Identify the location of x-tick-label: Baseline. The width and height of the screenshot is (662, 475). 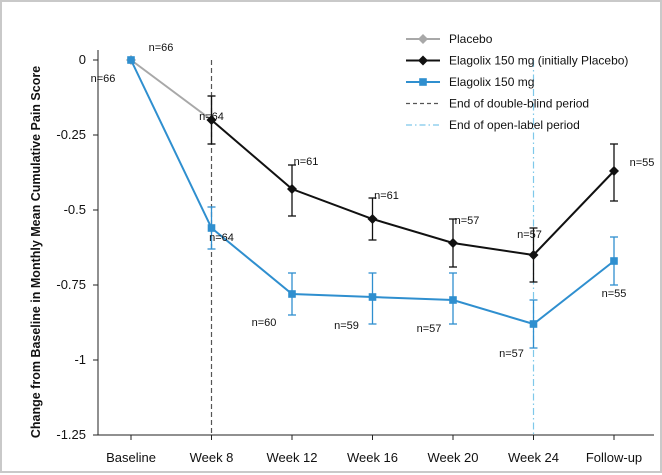
(131, 457).